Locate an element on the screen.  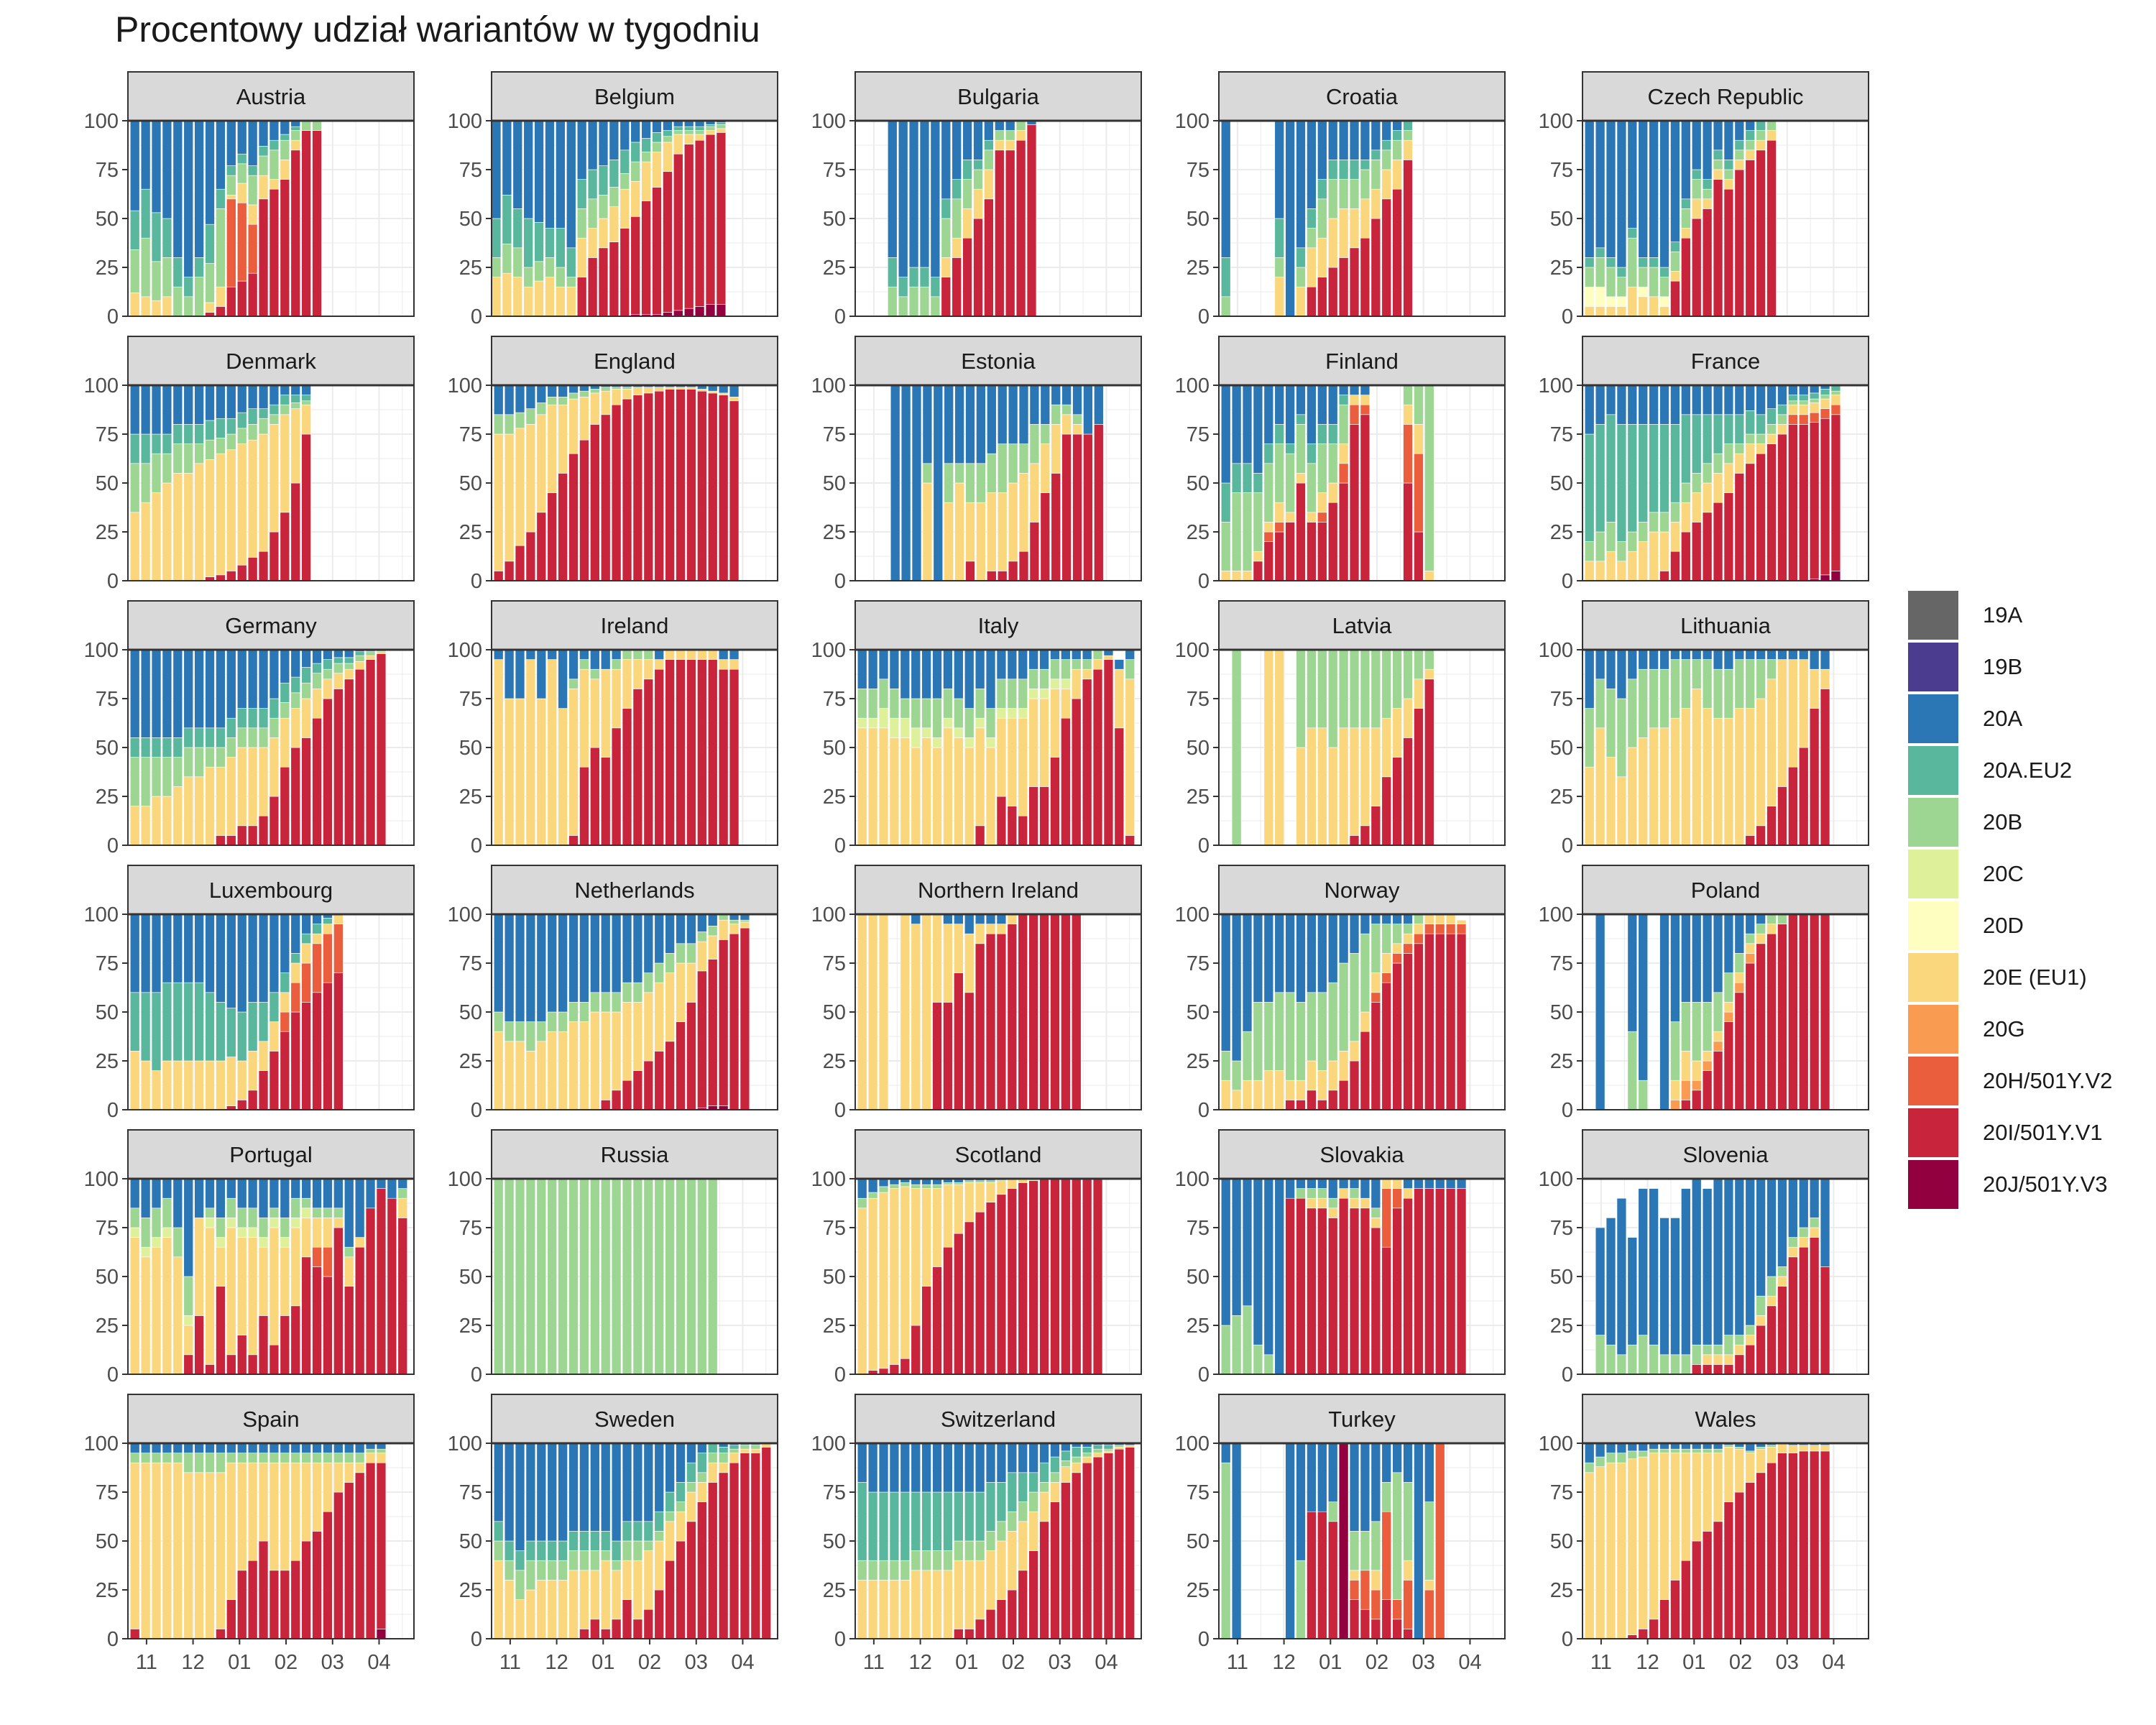
facet-strip is located at coordinates (271, 361).